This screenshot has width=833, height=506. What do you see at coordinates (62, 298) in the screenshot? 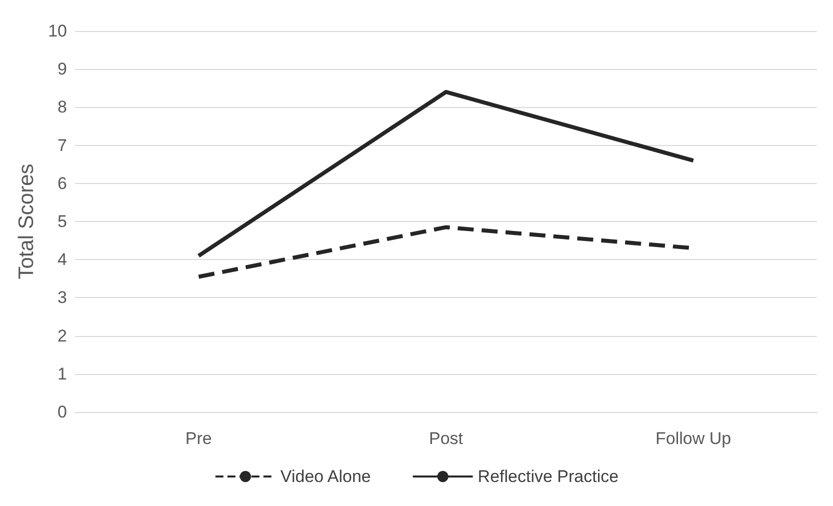
I see `y-tick-label: 3` at bounding box center [62, 298].